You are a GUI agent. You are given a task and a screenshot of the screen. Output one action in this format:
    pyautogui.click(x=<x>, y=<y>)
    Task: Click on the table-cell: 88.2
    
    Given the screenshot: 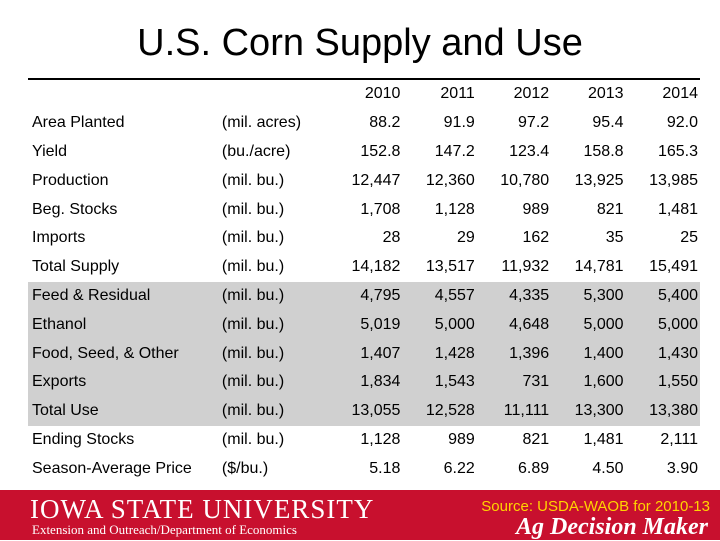 What is the action you would take?
    pyautogui.click(x=385, y=123)
    